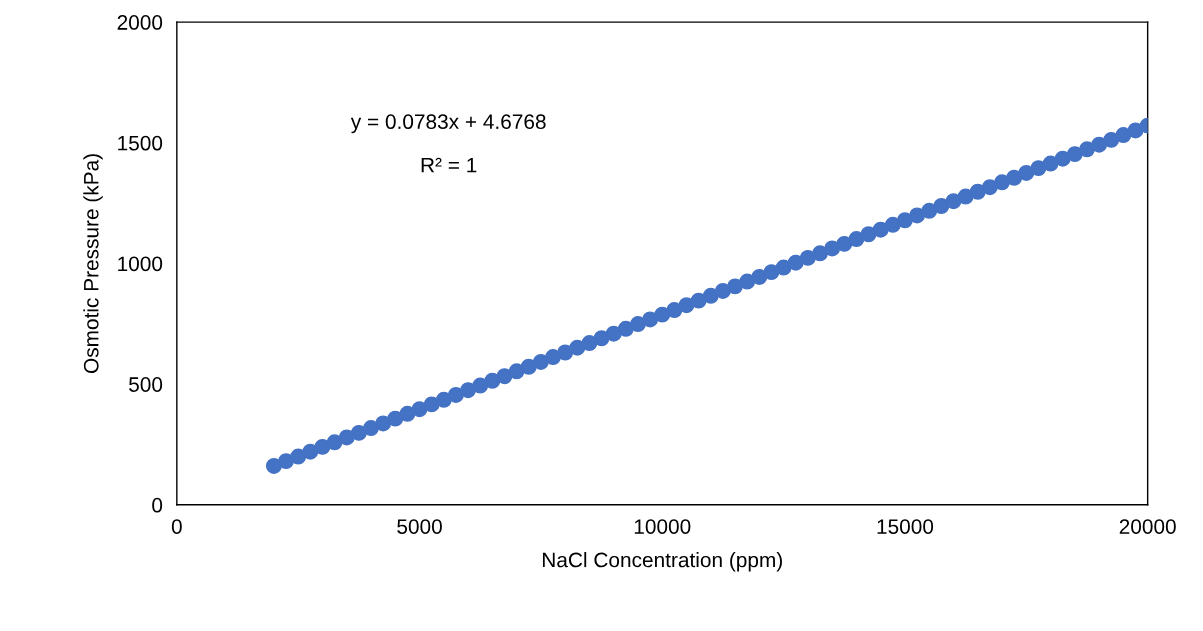  I want to click on y-tick-label: 2000, so click(140, 22).